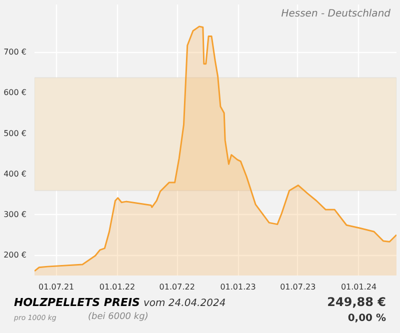 This screenshot has height=333, width=400. What do you see at coordinates (56, 287) in the screenshot?
I see `x-tick-label: 01.07.21` at bounding box center [56, 287].